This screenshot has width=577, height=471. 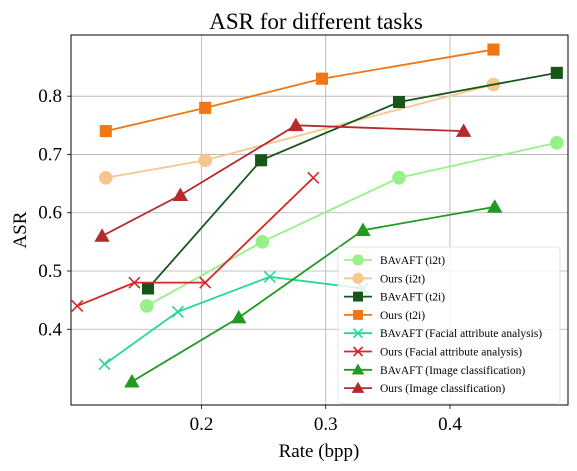 What do you see at coordinates (316, 21) in the screenshot?
I see `chart-title: ASR for different tasks` at bounding box center [316, 21].